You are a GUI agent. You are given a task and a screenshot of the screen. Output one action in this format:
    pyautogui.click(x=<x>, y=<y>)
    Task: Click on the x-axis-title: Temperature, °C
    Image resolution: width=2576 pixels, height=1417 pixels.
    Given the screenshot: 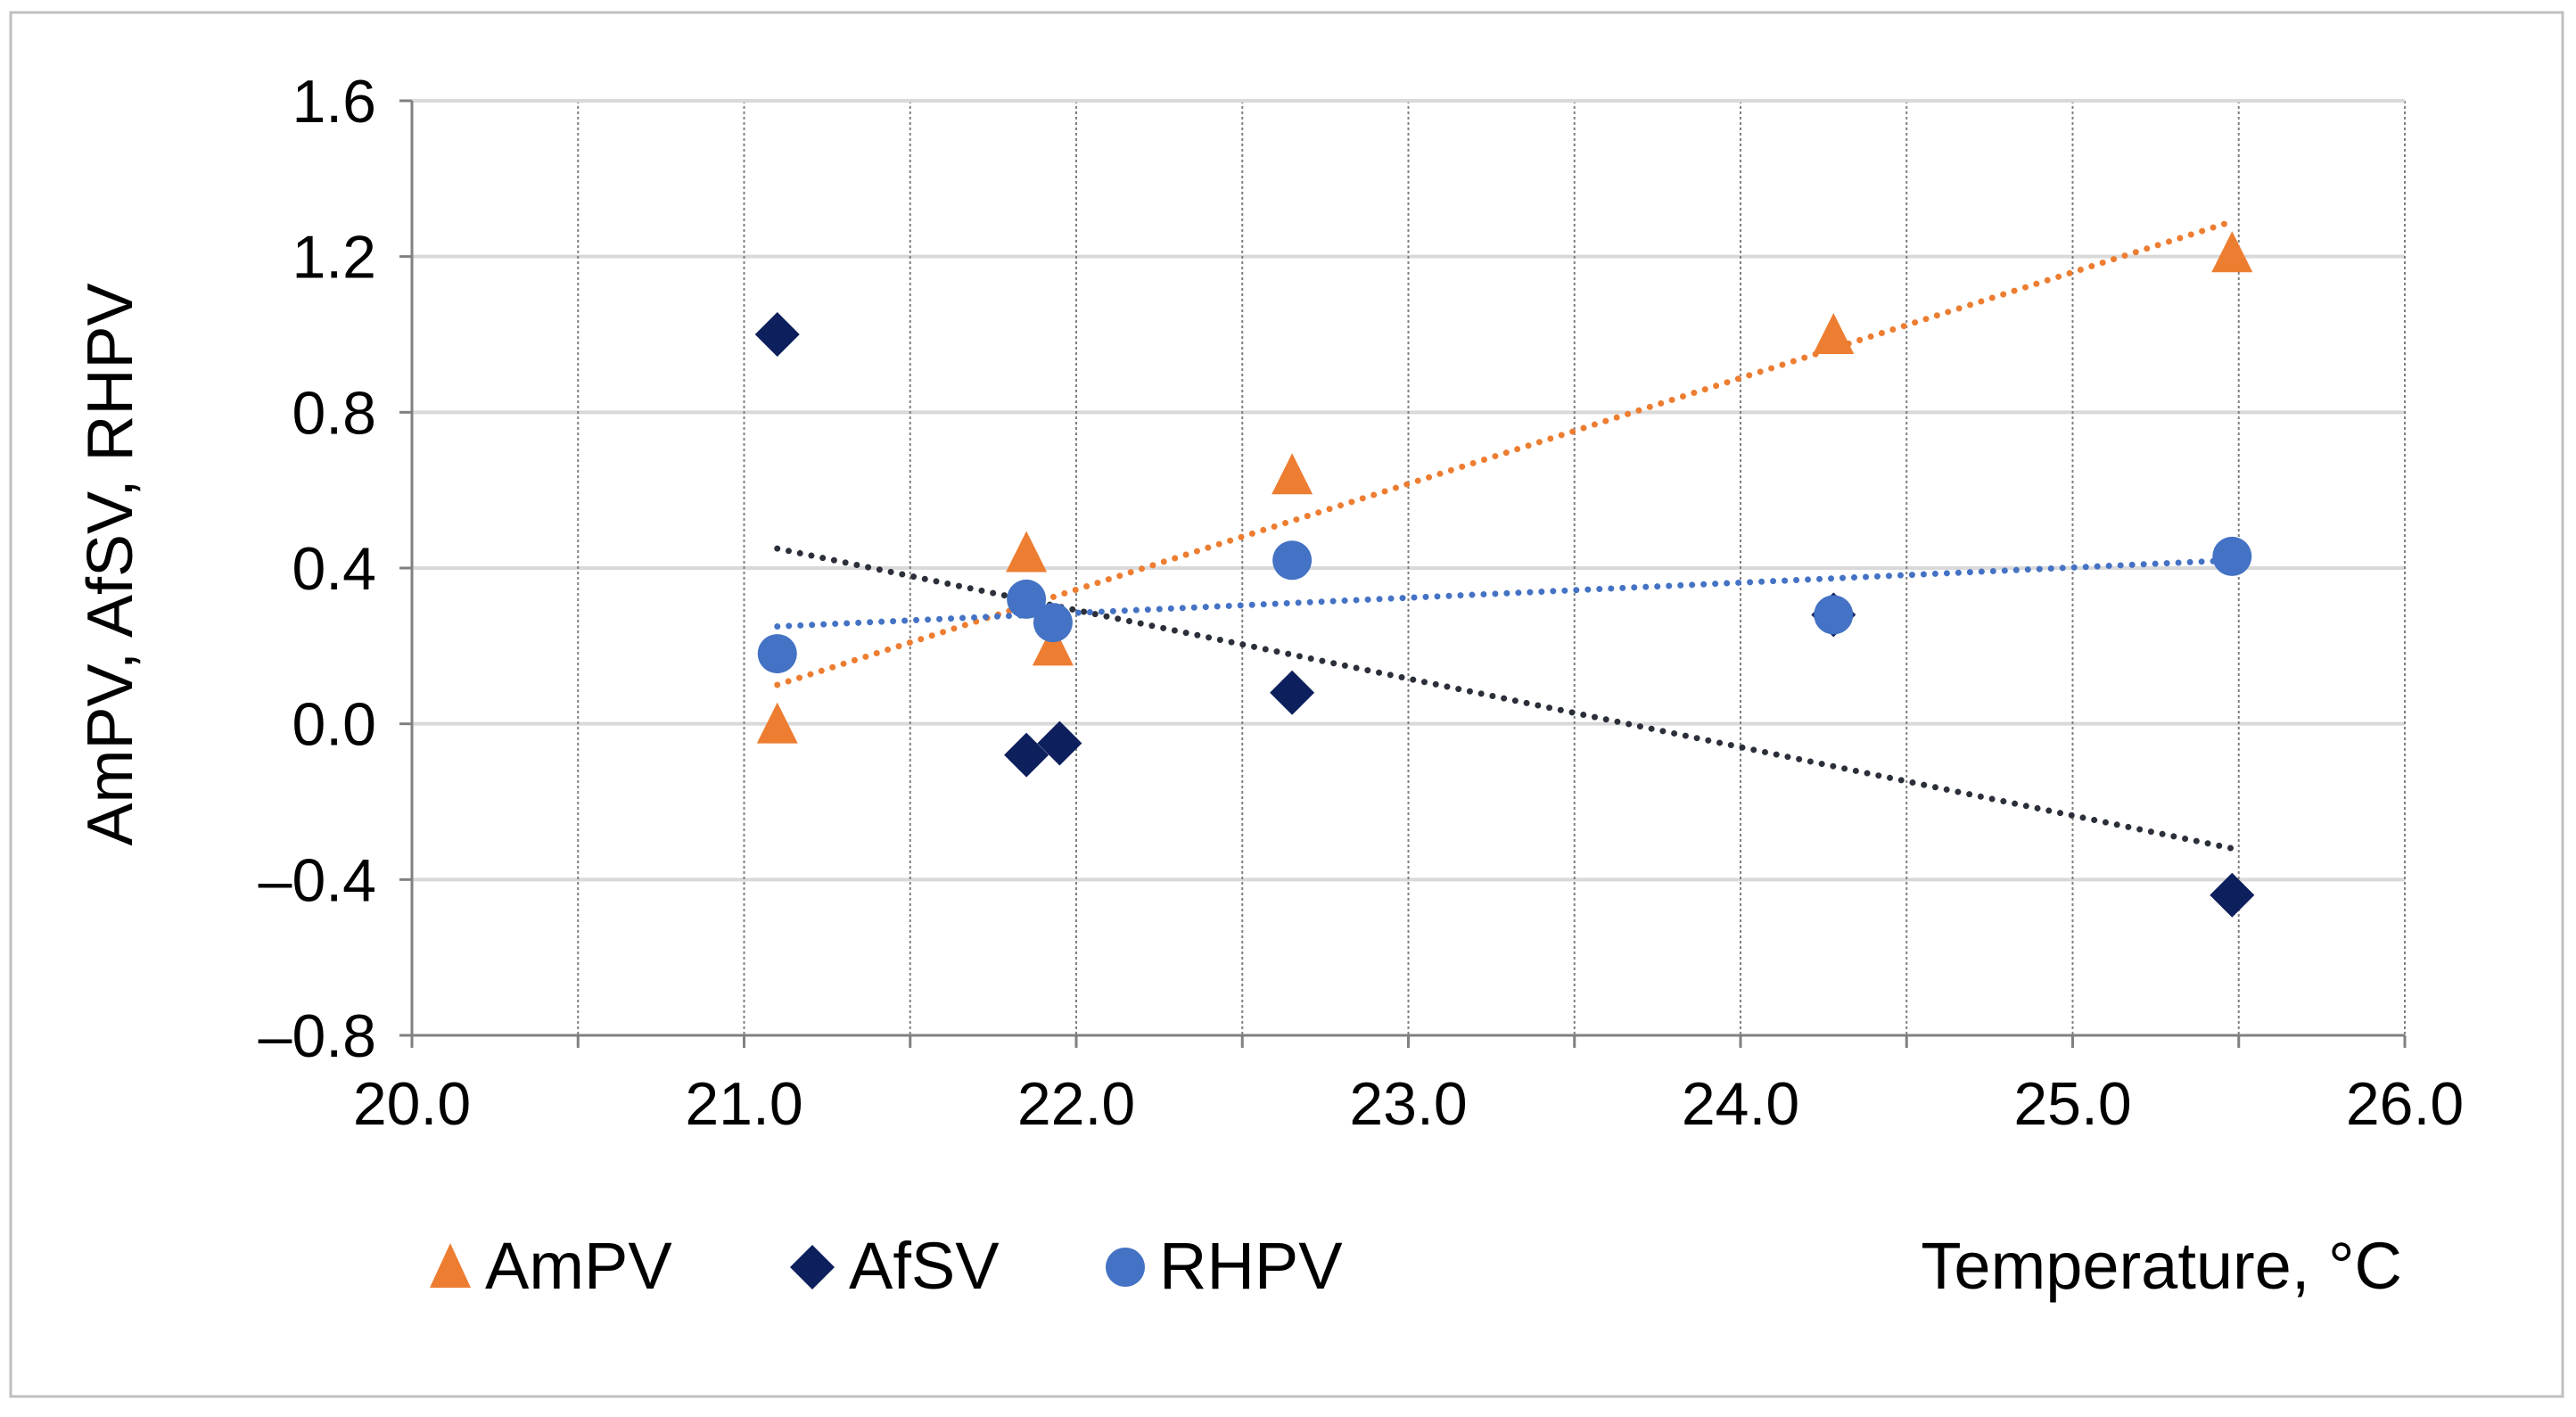 What is the action you would take?
    pyautogui.click(x=2161, y=1266)
    